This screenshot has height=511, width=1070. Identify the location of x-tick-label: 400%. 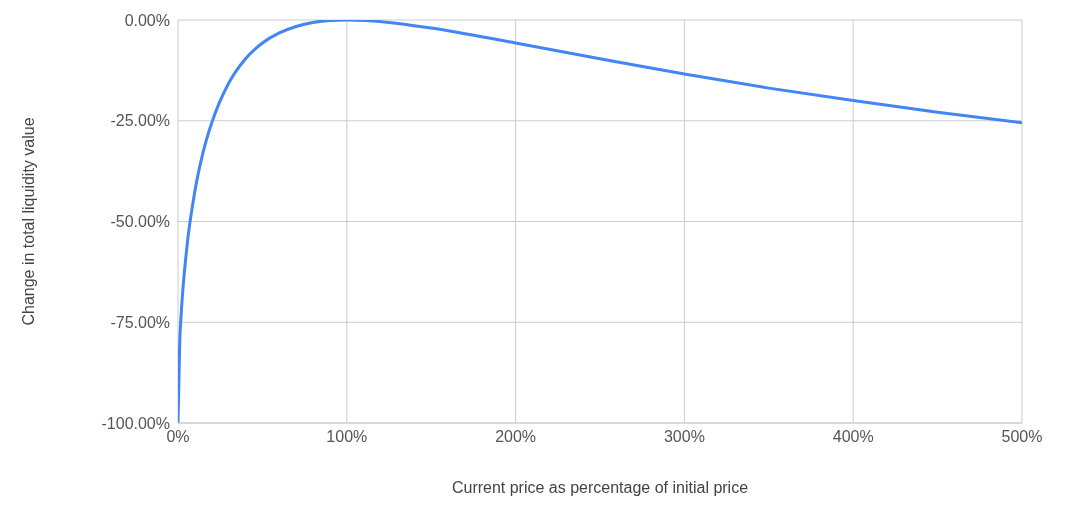
(853, 437).